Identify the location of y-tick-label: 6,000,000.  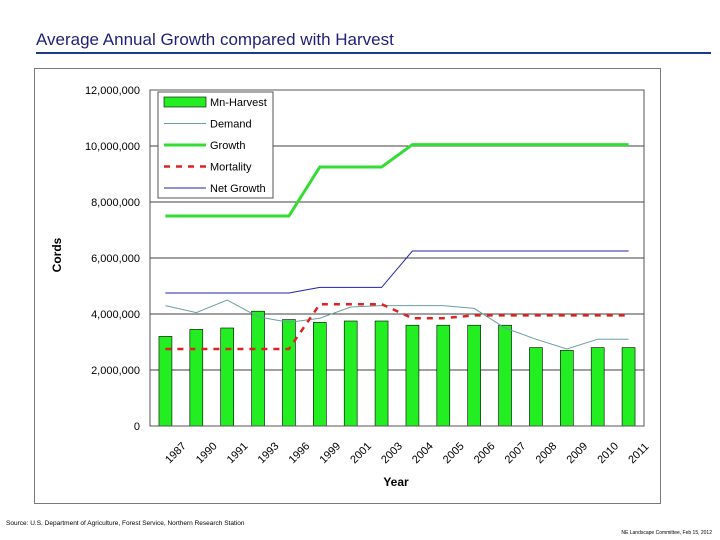
(115, 259).